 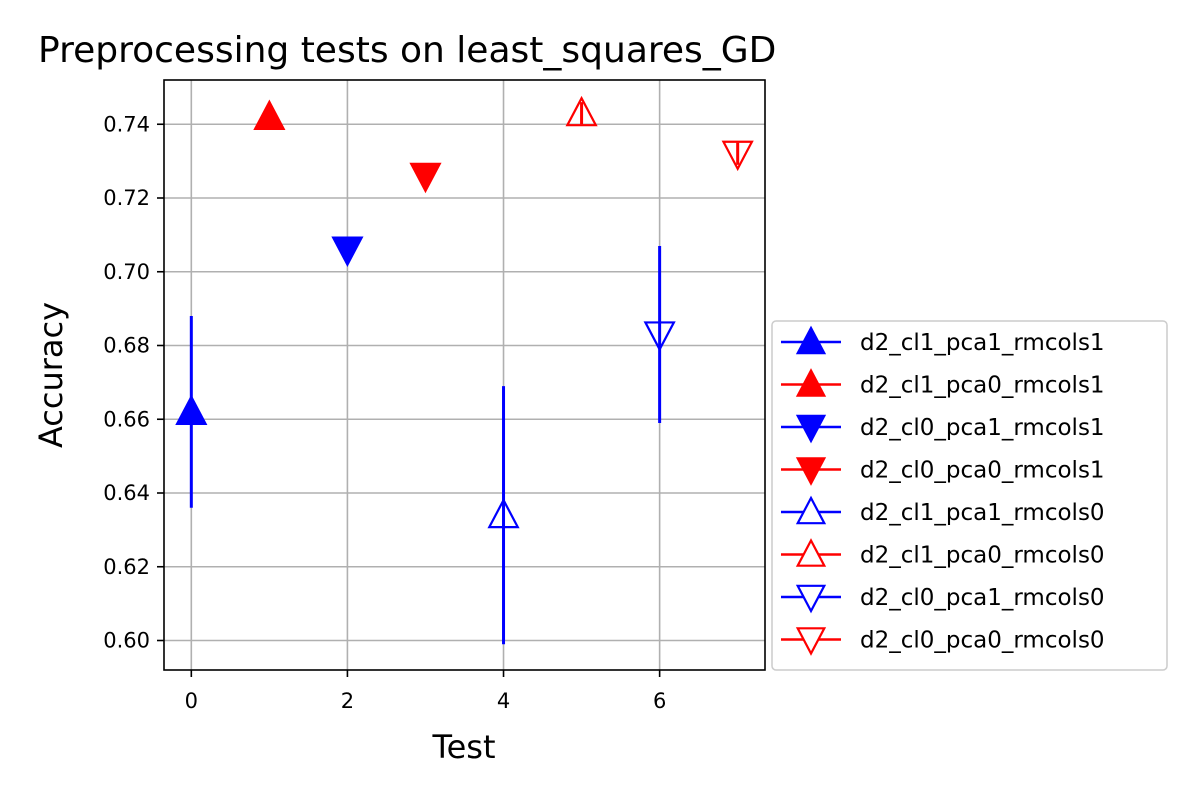 I want to click on x-tick-label: 2, so click(x=347, y=701).